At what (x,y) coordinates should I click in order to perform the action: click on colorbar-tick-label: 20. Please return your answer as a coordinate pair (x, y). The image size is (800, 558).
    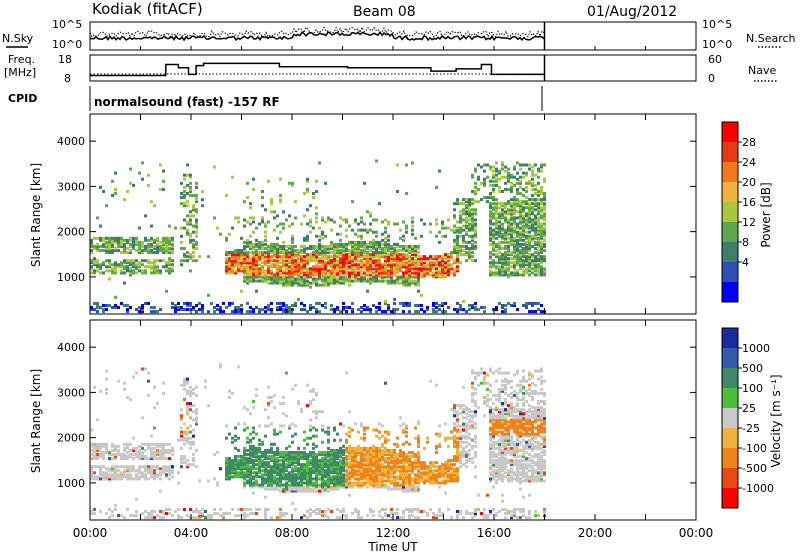
    Looking at the image, I should click on (749, 182).